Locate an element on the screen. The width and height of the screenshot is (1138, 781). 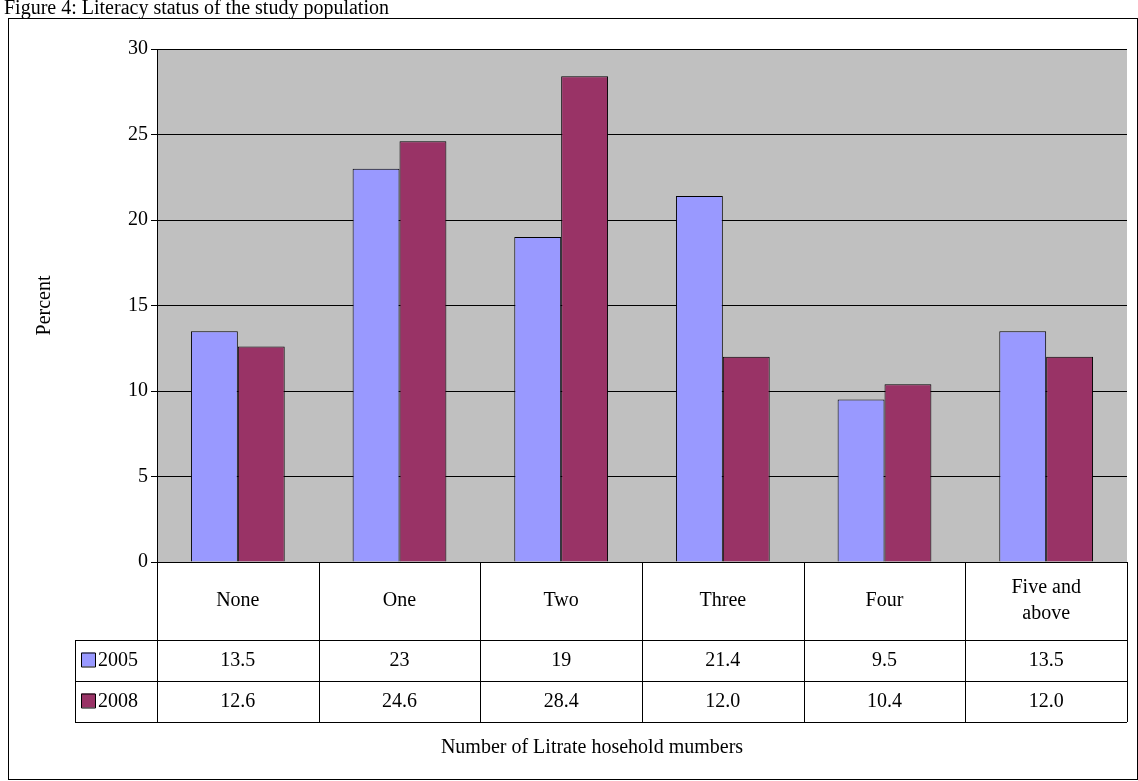
data-label: 24.6 is located at coordinates (399, 699).